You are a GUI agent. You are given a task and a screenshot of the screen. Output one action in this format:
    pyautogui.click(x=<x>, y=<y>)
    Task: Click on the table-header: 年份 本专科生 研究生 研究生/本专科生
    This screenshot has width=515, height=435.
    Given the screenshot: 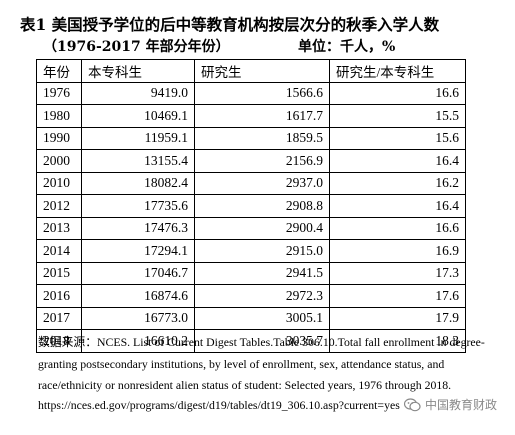 What is the action you would take?
    pyautogui.click(x=251, y=71)
    